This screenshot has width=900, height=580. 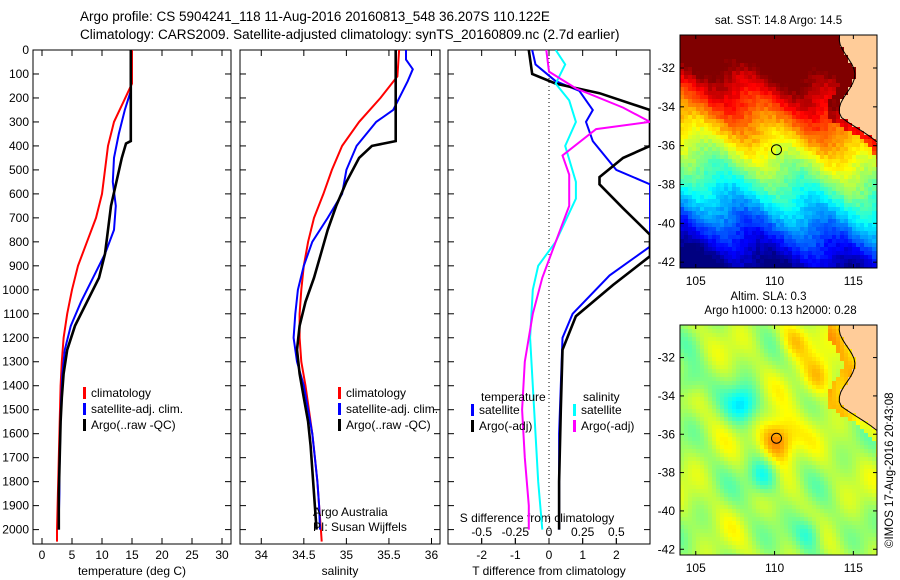 I want to click on map-y-tick-label: -40, so click(x=667, y=223).